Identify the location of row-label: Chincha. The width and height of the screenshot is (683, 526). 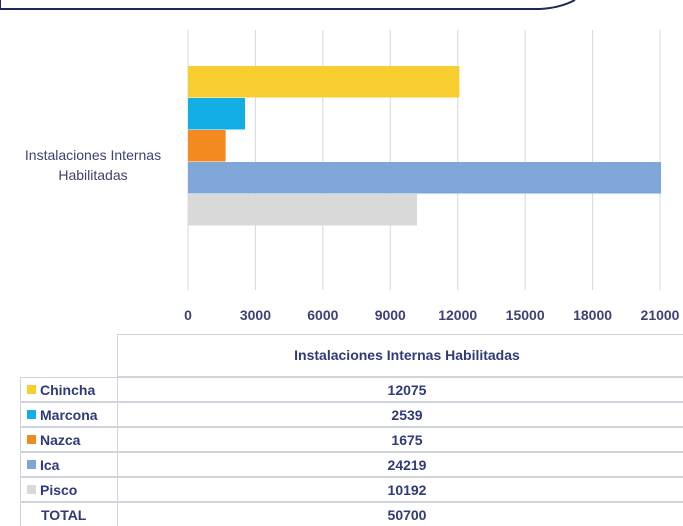
(69, 389).